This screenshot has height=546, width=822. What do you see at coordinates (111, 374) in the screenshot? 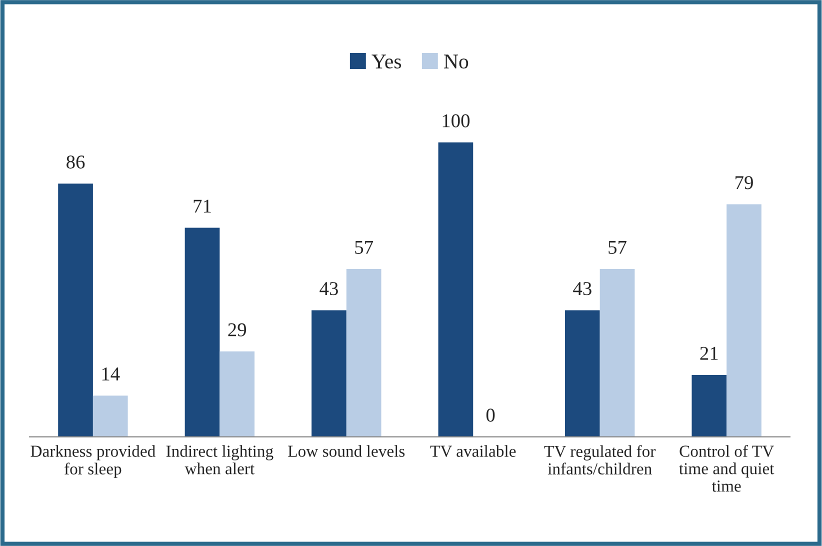
I see `data-label: 14` at bounding box center [111, 374].